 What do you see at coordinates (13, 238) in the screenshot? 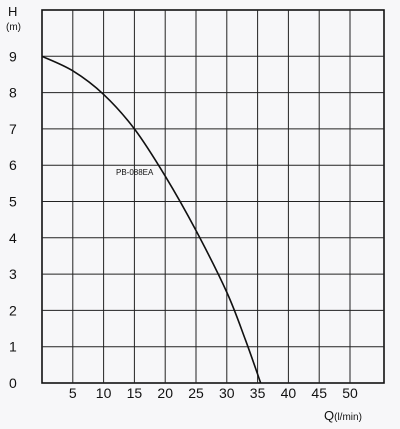
I see `y-tick-label: 4` at bounding box center [13, 238].